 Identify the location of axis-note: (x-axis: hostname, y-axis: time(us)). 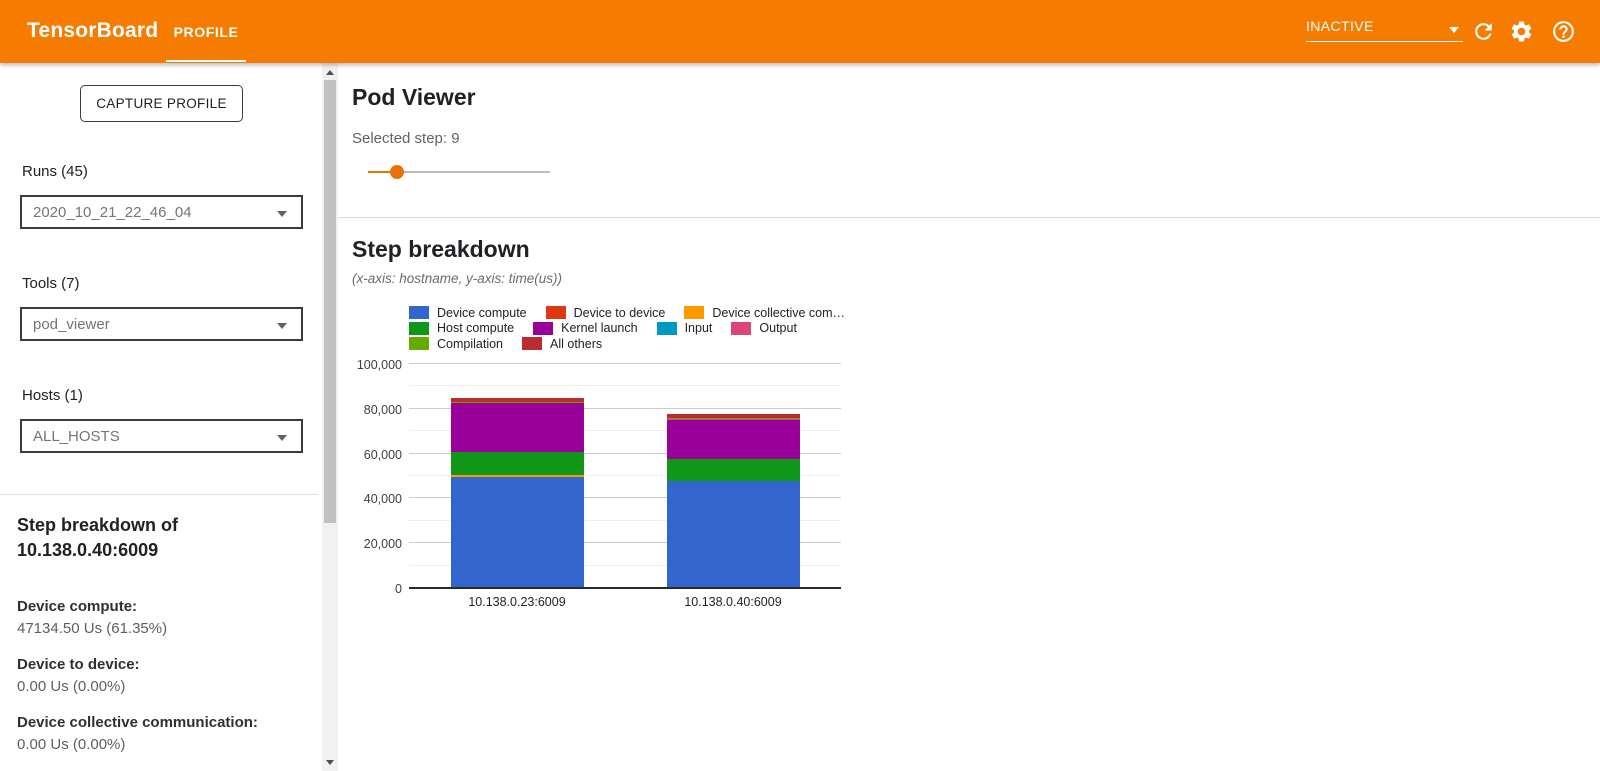
(457, 278).